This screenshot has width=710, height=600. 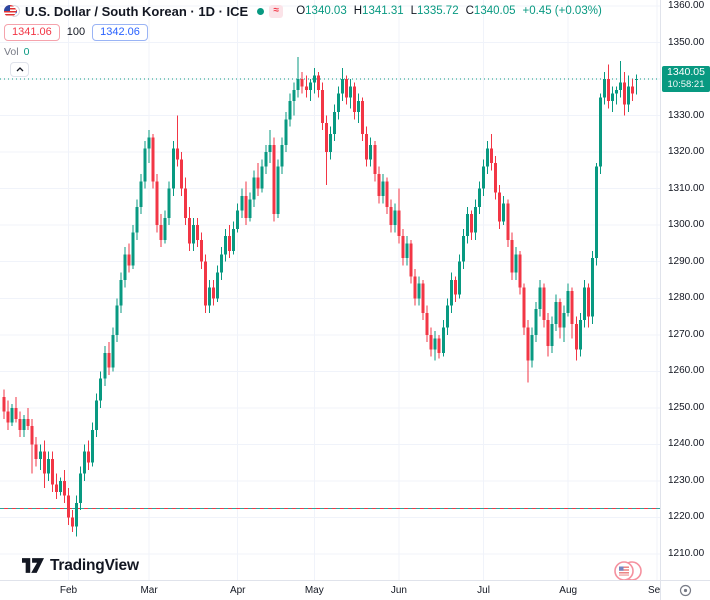 What do you see at coordinates (333, 590) in the screenshot?
I see `time-axis: Feb Mar Apr May Jun Jul Aug Sep` at bounding box center [333, 590].